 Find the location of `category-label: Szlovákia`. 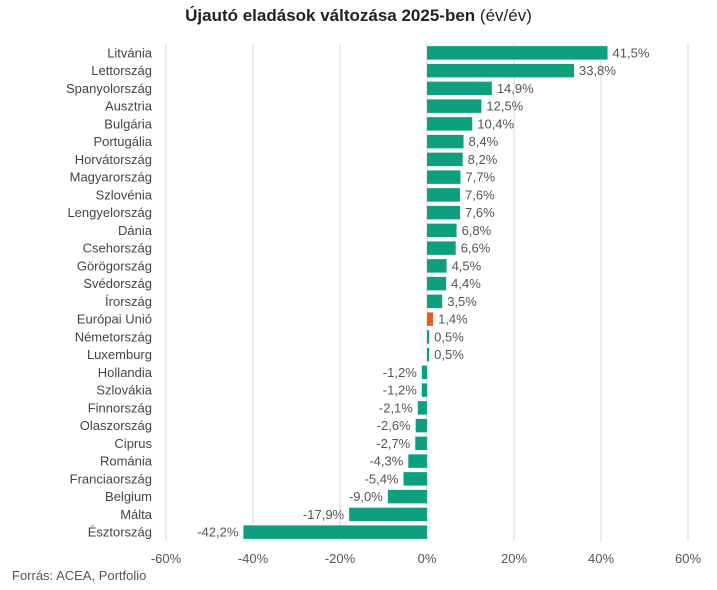

category-label: Szlovákia is located at coordinates (124, 390).